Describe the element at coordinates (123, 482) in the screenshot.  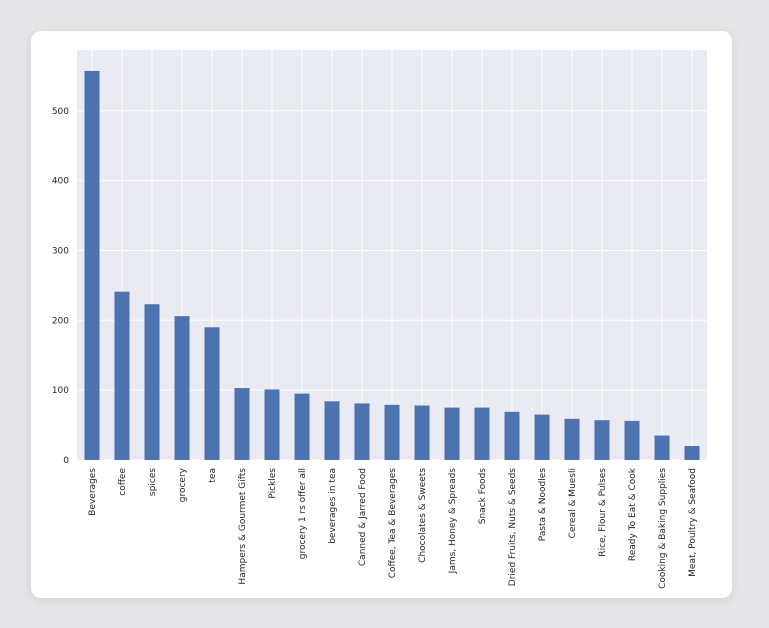
I see `x-tick-label: coffee` at that location.